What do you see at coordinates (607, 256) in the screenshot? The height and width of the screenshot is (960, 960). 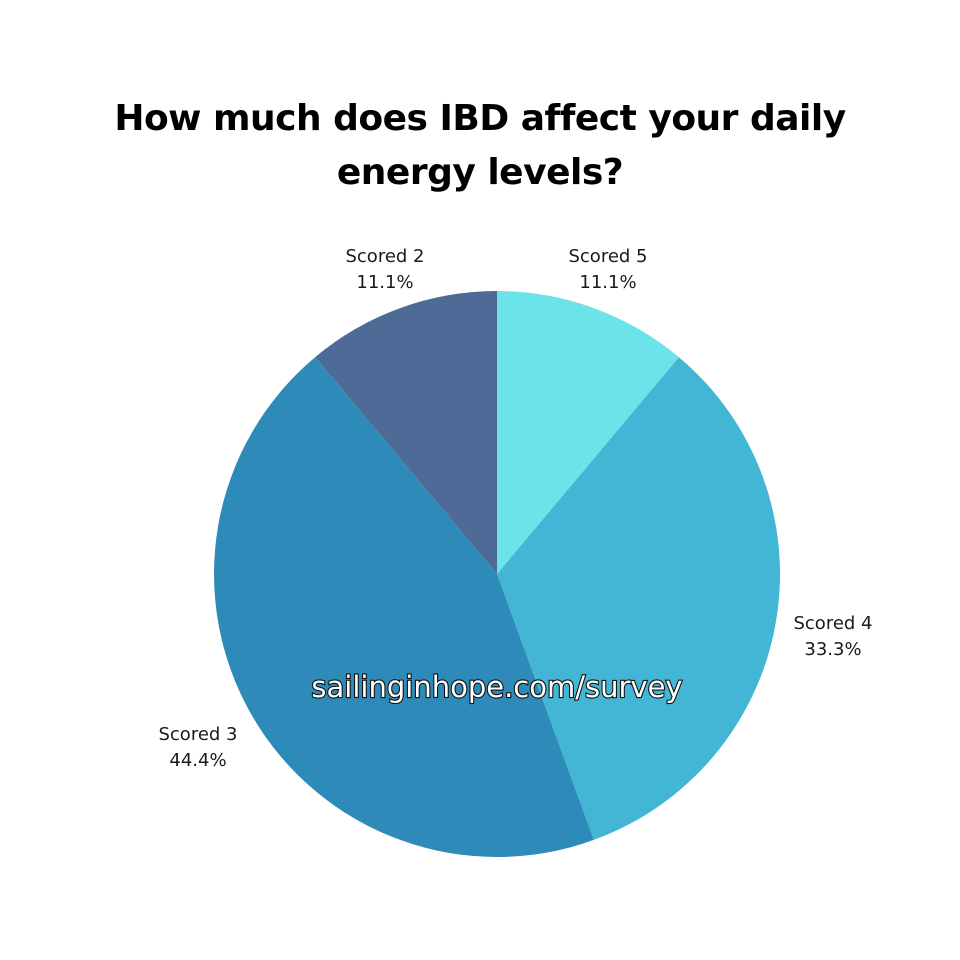 I see `slice-label-name: Scored 5` at bounding box center [607, 256].